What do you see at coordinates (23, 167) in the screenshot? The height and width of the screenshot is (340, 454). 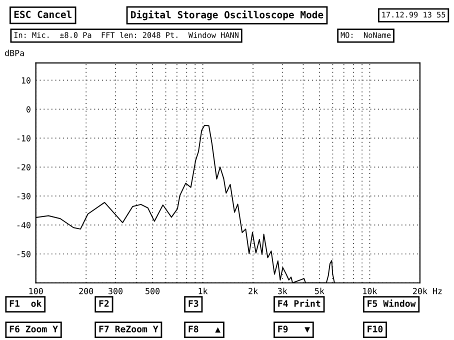 I see `y-tick-label: -20` at bounding box center [23, 167].